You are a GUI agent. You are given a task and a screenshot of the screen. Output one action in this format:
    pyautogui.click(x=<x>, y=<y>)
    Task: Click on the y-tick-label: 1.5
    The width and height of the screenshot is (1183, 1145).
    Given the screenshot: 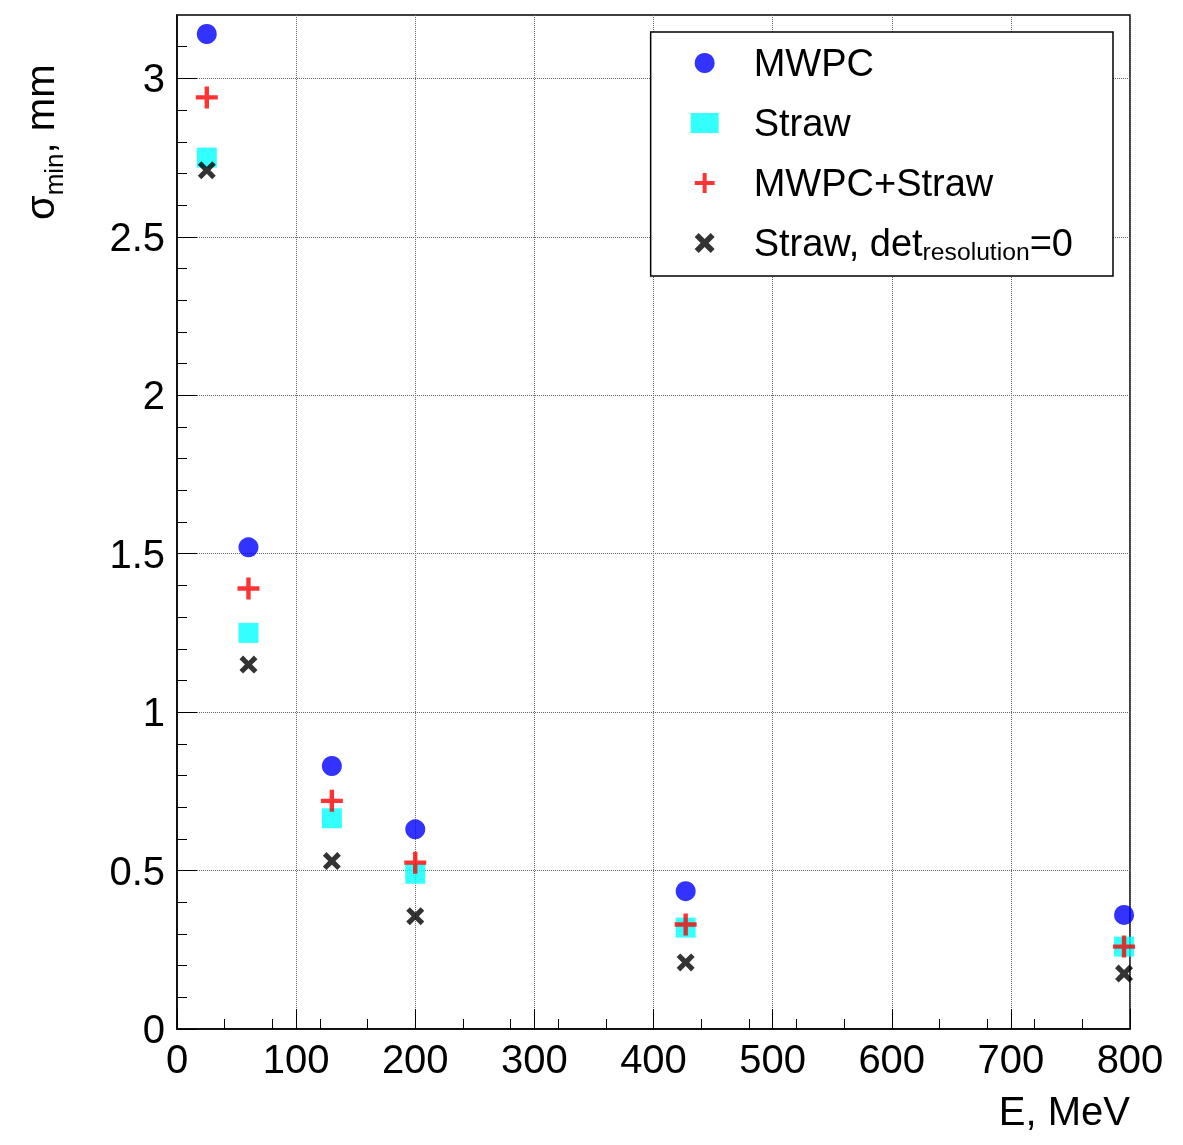 What is the action you would take?
    pyautogui.click(x=137, y=553)
    